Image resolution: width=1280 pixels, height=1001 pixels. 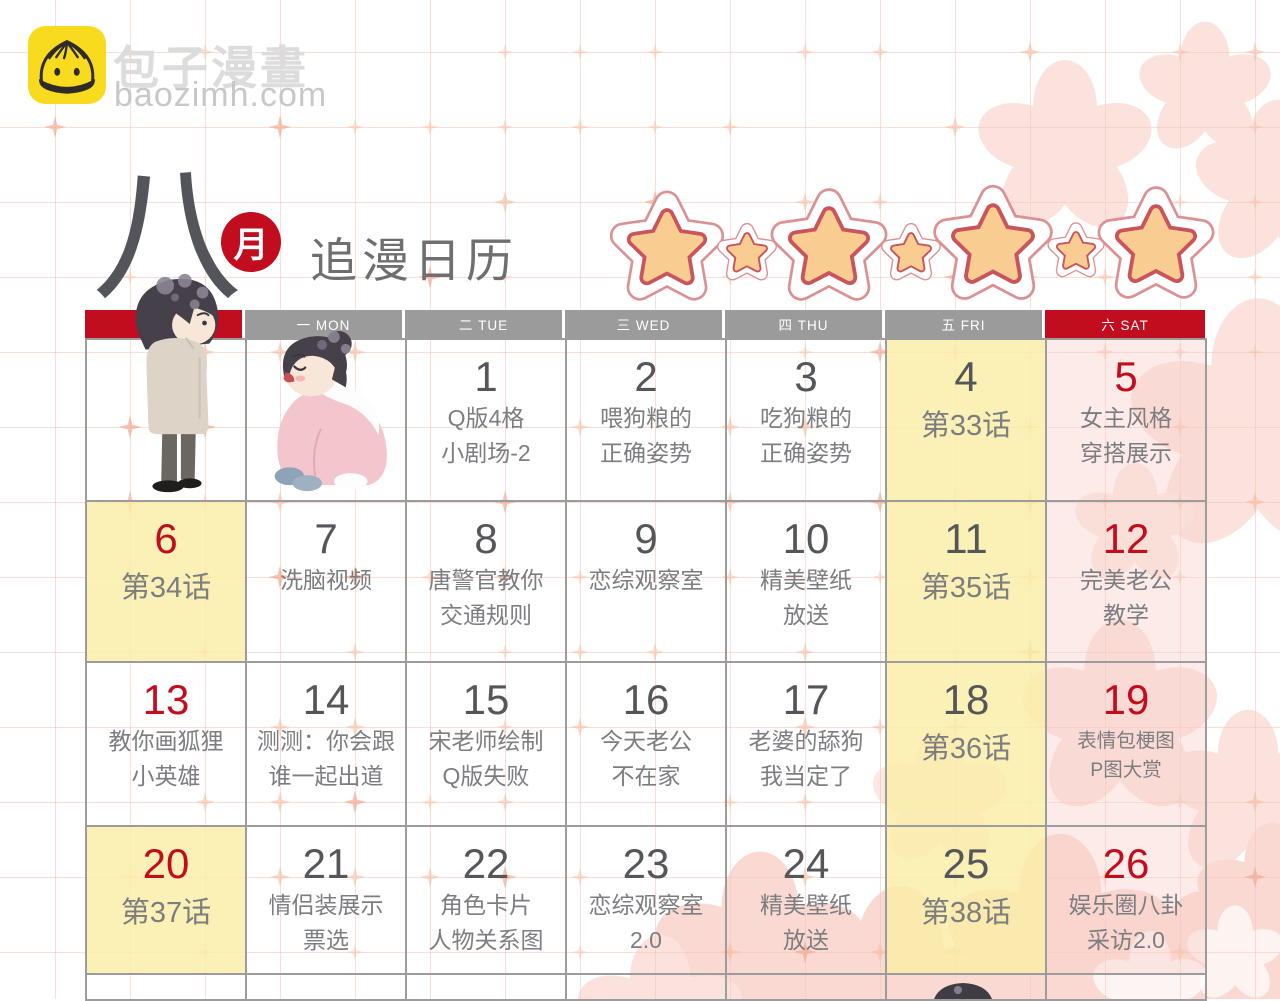 What do you see at coordinates (67, 65) in the screenshot?
I see `baozimh-logo` at bounding box center [67, 65].